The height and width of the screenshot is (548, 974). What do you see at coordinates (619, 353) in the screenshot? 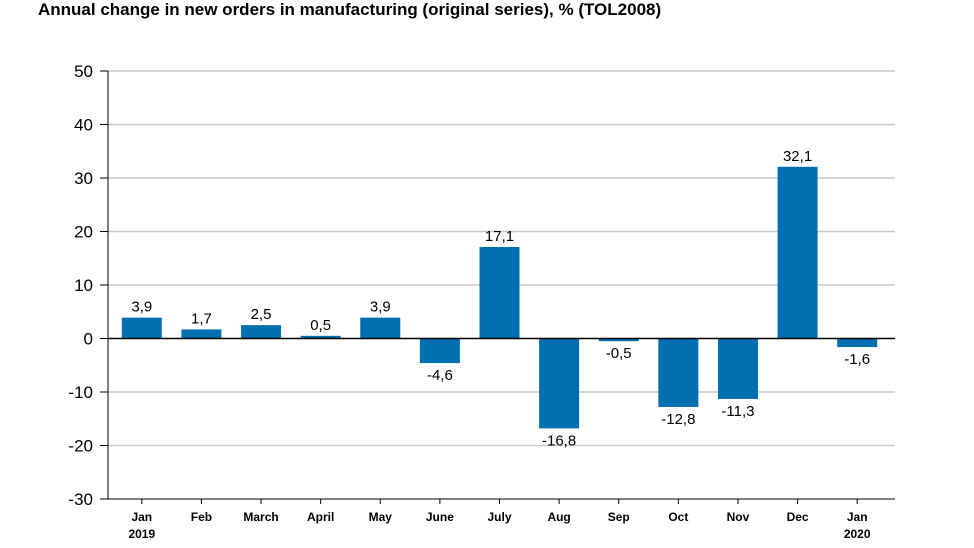
I see `data-label: -0,5` at bounding box center [619, 353].